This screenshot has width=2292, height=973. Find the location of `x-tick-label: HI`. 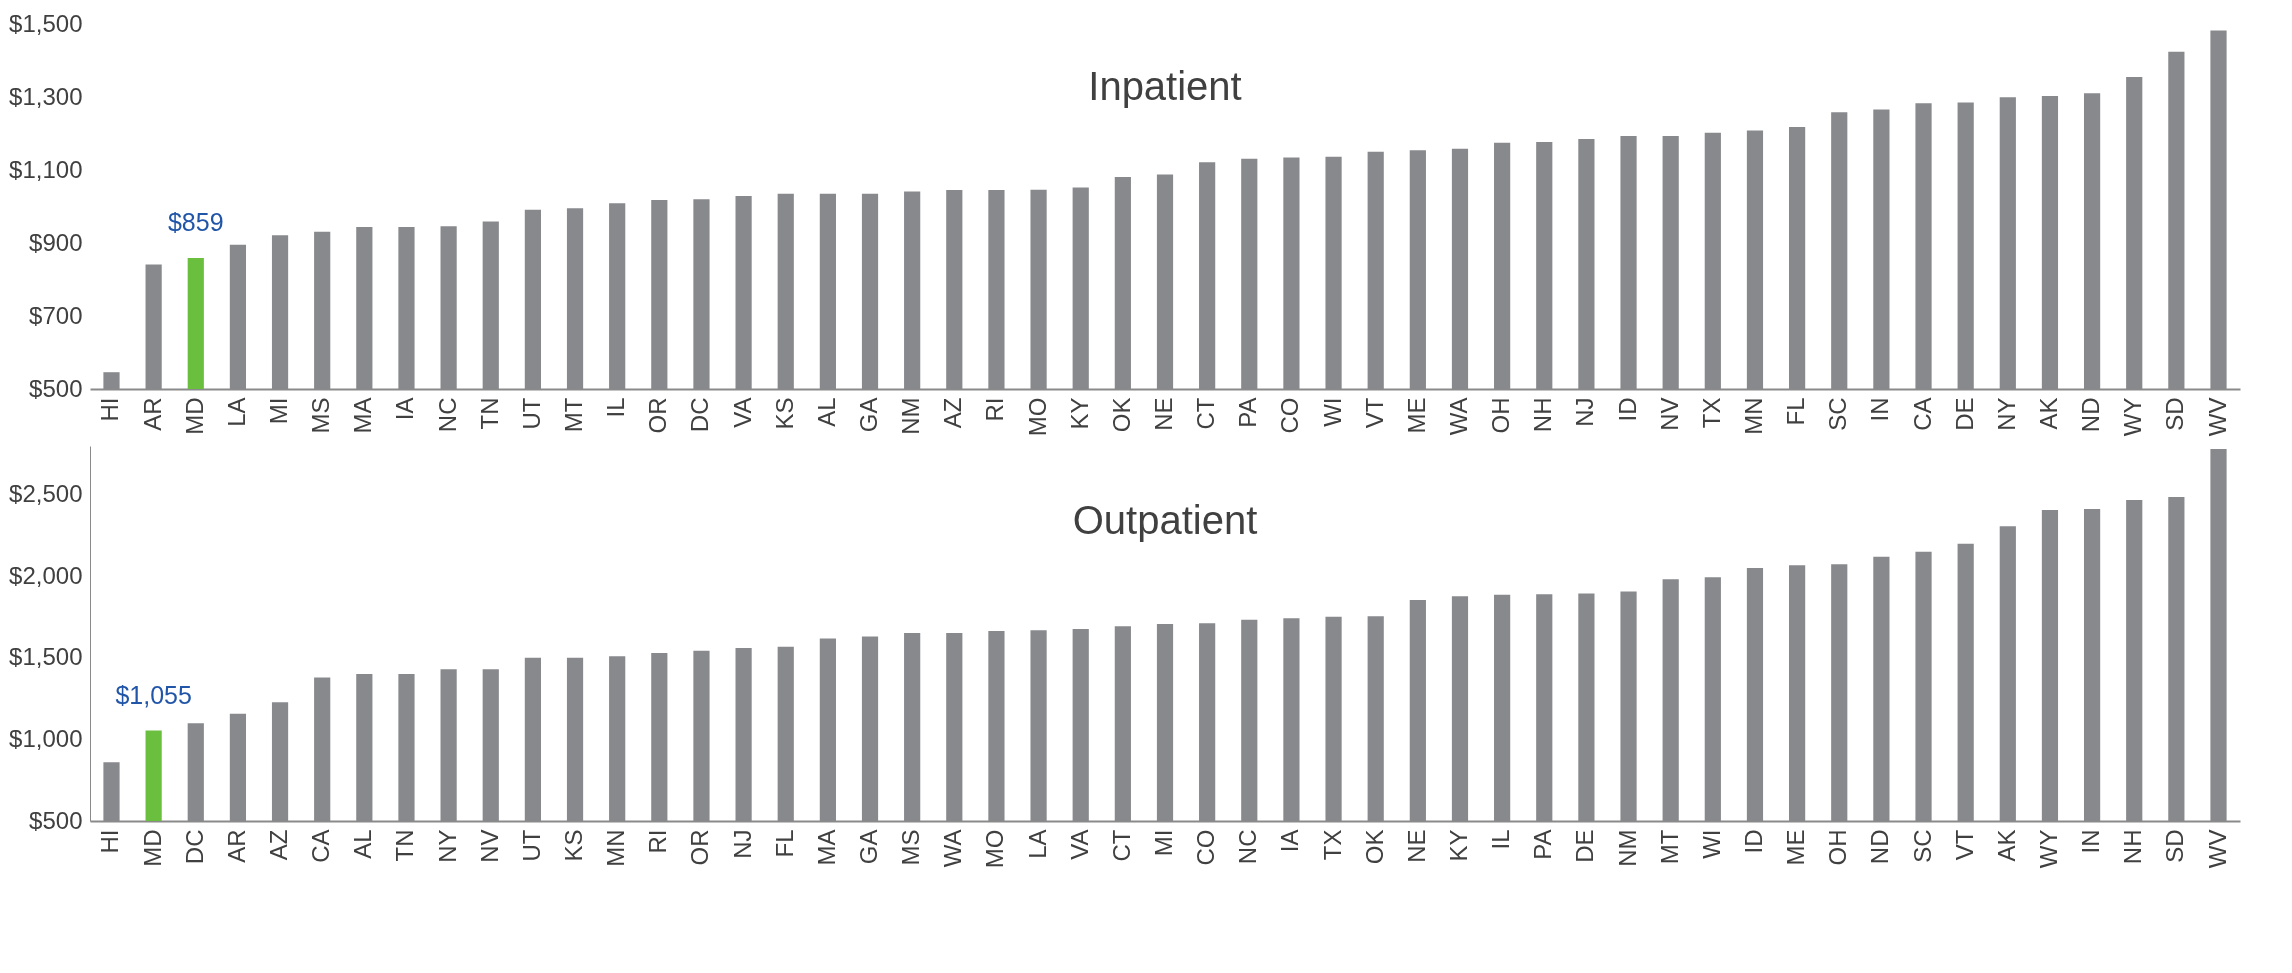

x-tick-label: HI is located at coordinates (110, 409).